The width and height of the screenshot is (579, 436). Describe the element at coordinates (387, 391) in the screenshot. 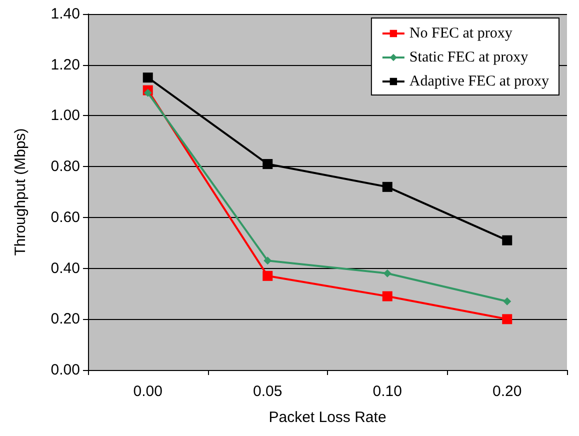

I see `x-tick-label: 0.10` at that location.